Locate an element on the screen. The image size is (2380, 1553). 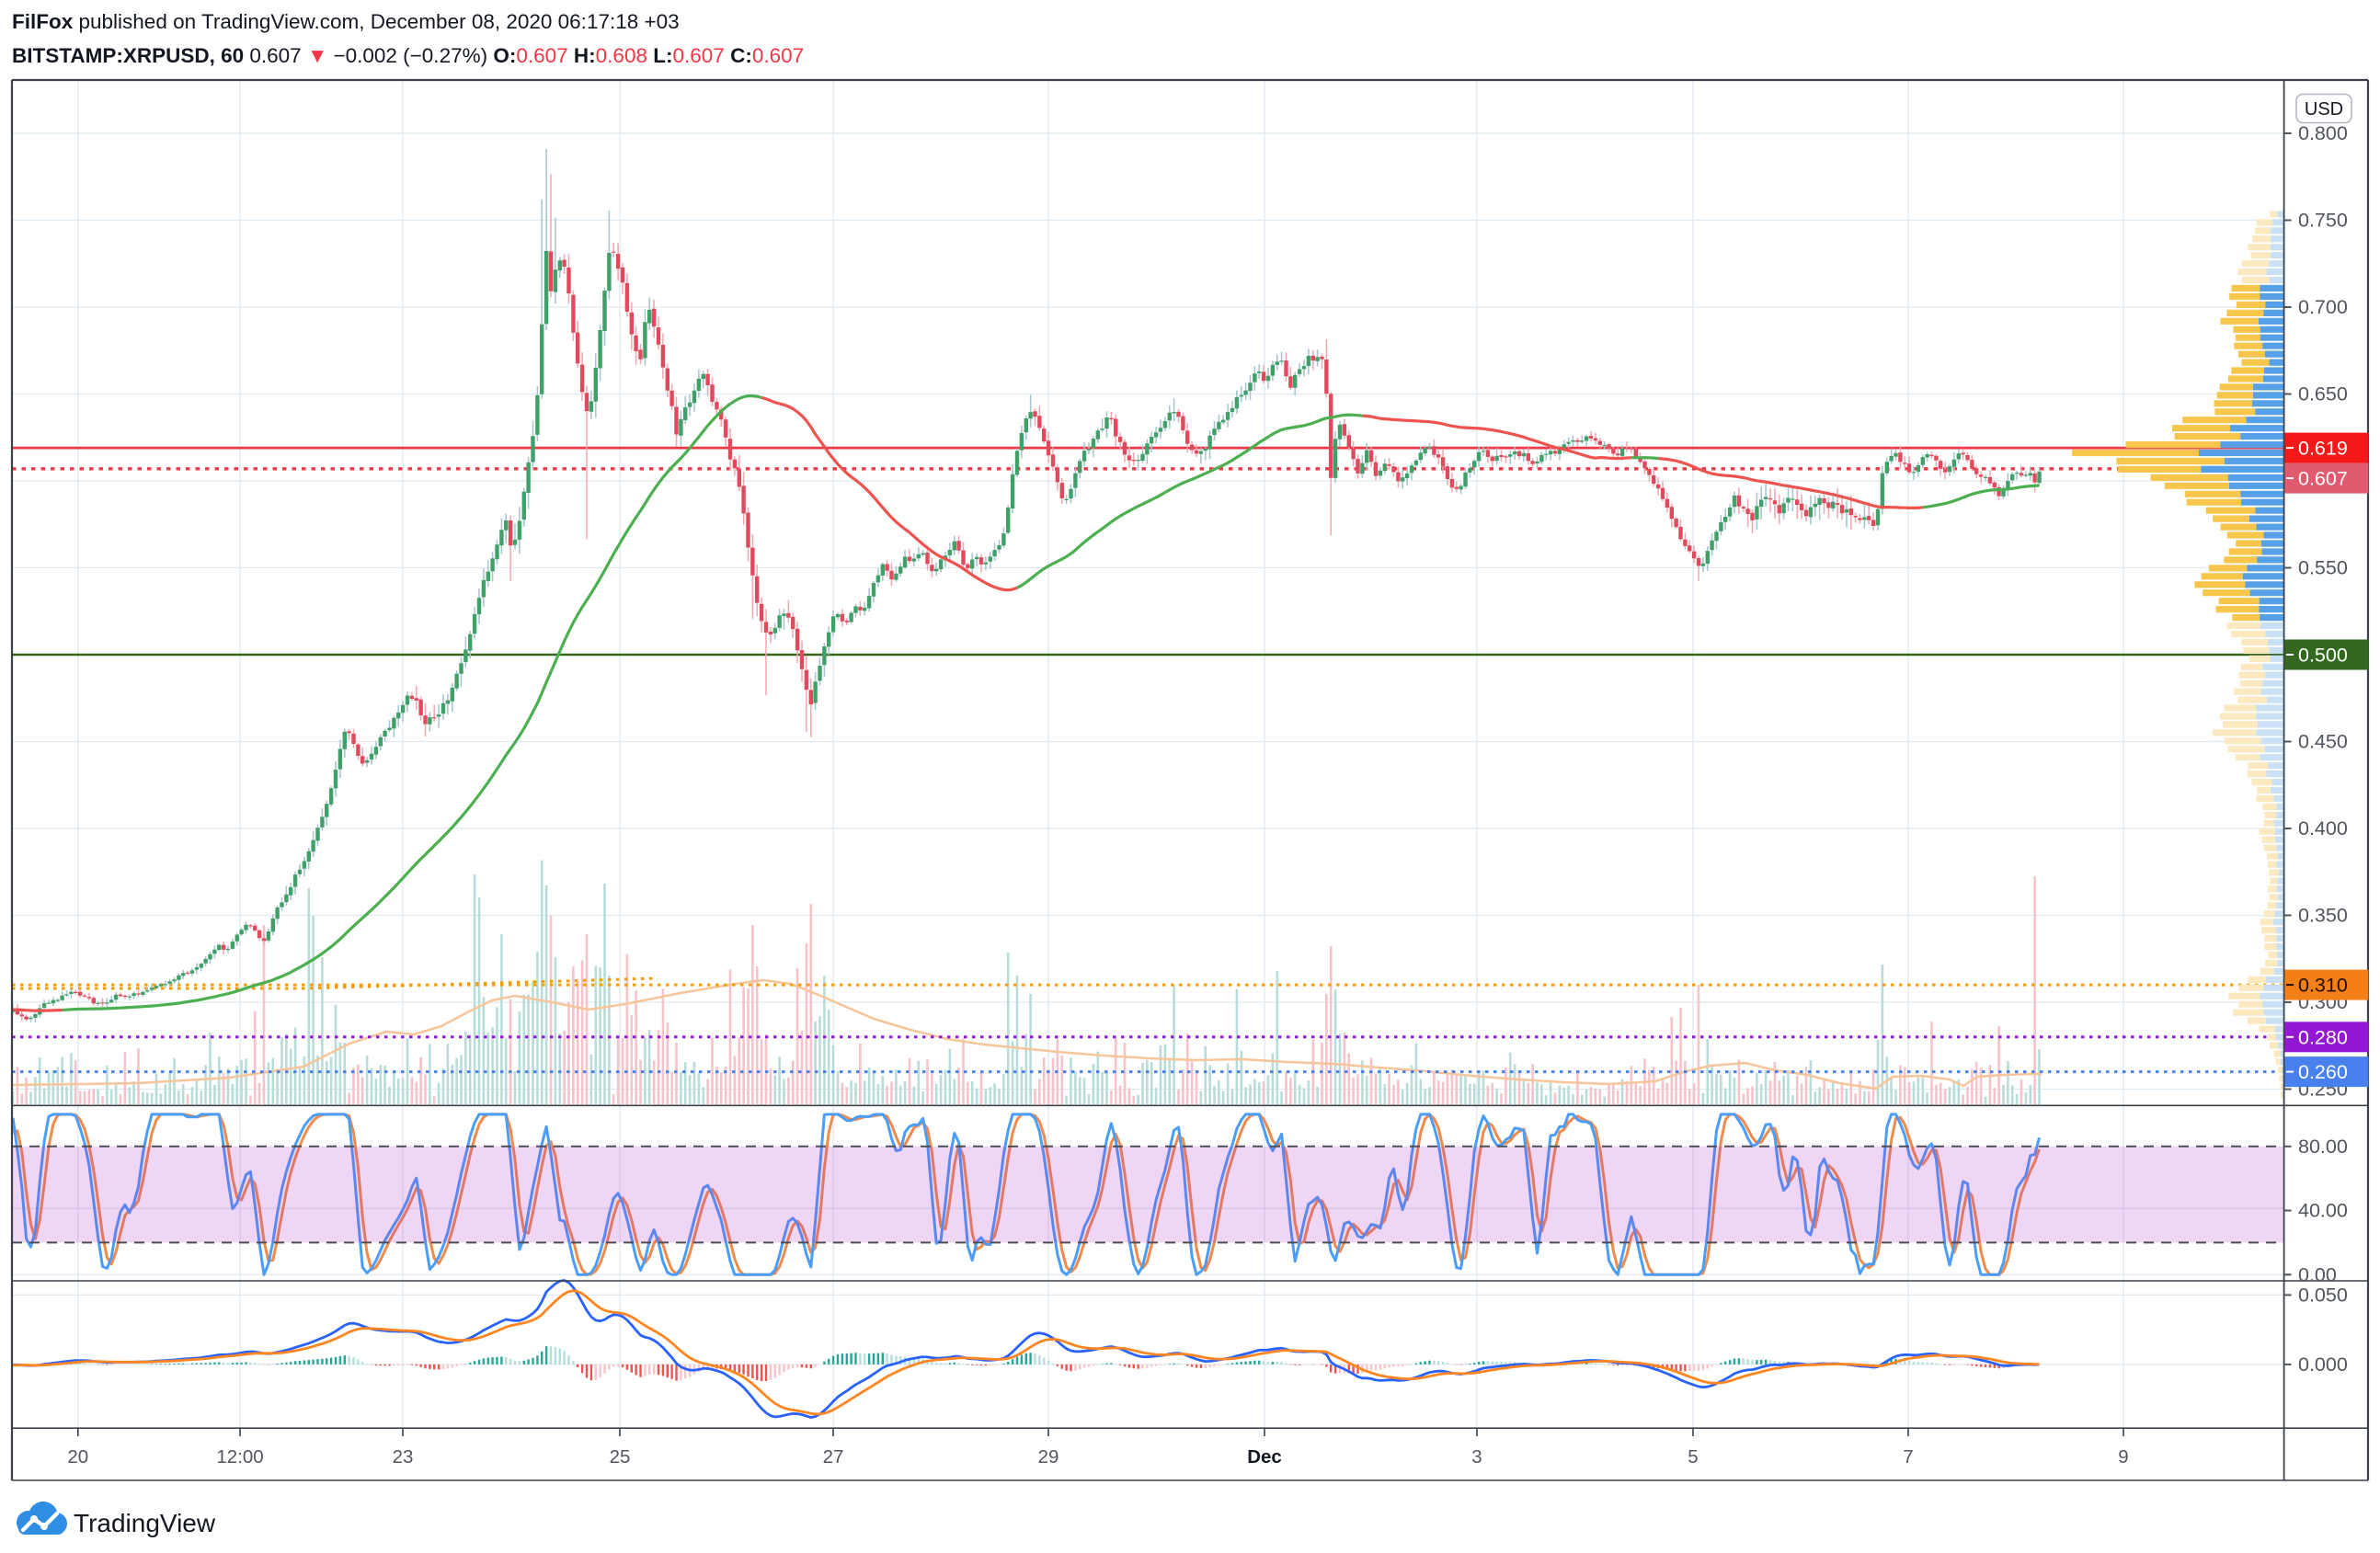
svg-text: 3 is located at coordinates (1476, 1456).